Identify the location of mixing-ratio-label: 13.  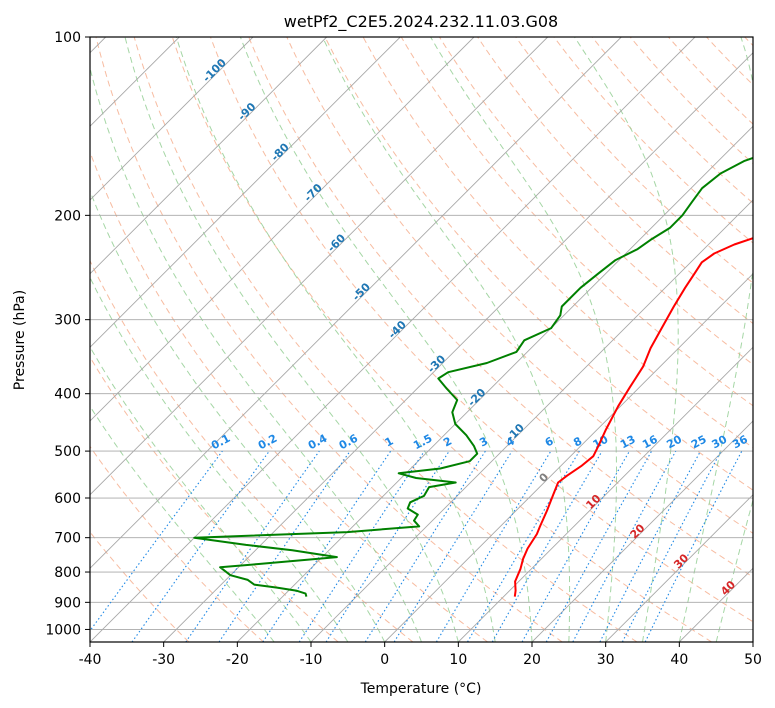
(628, 442).